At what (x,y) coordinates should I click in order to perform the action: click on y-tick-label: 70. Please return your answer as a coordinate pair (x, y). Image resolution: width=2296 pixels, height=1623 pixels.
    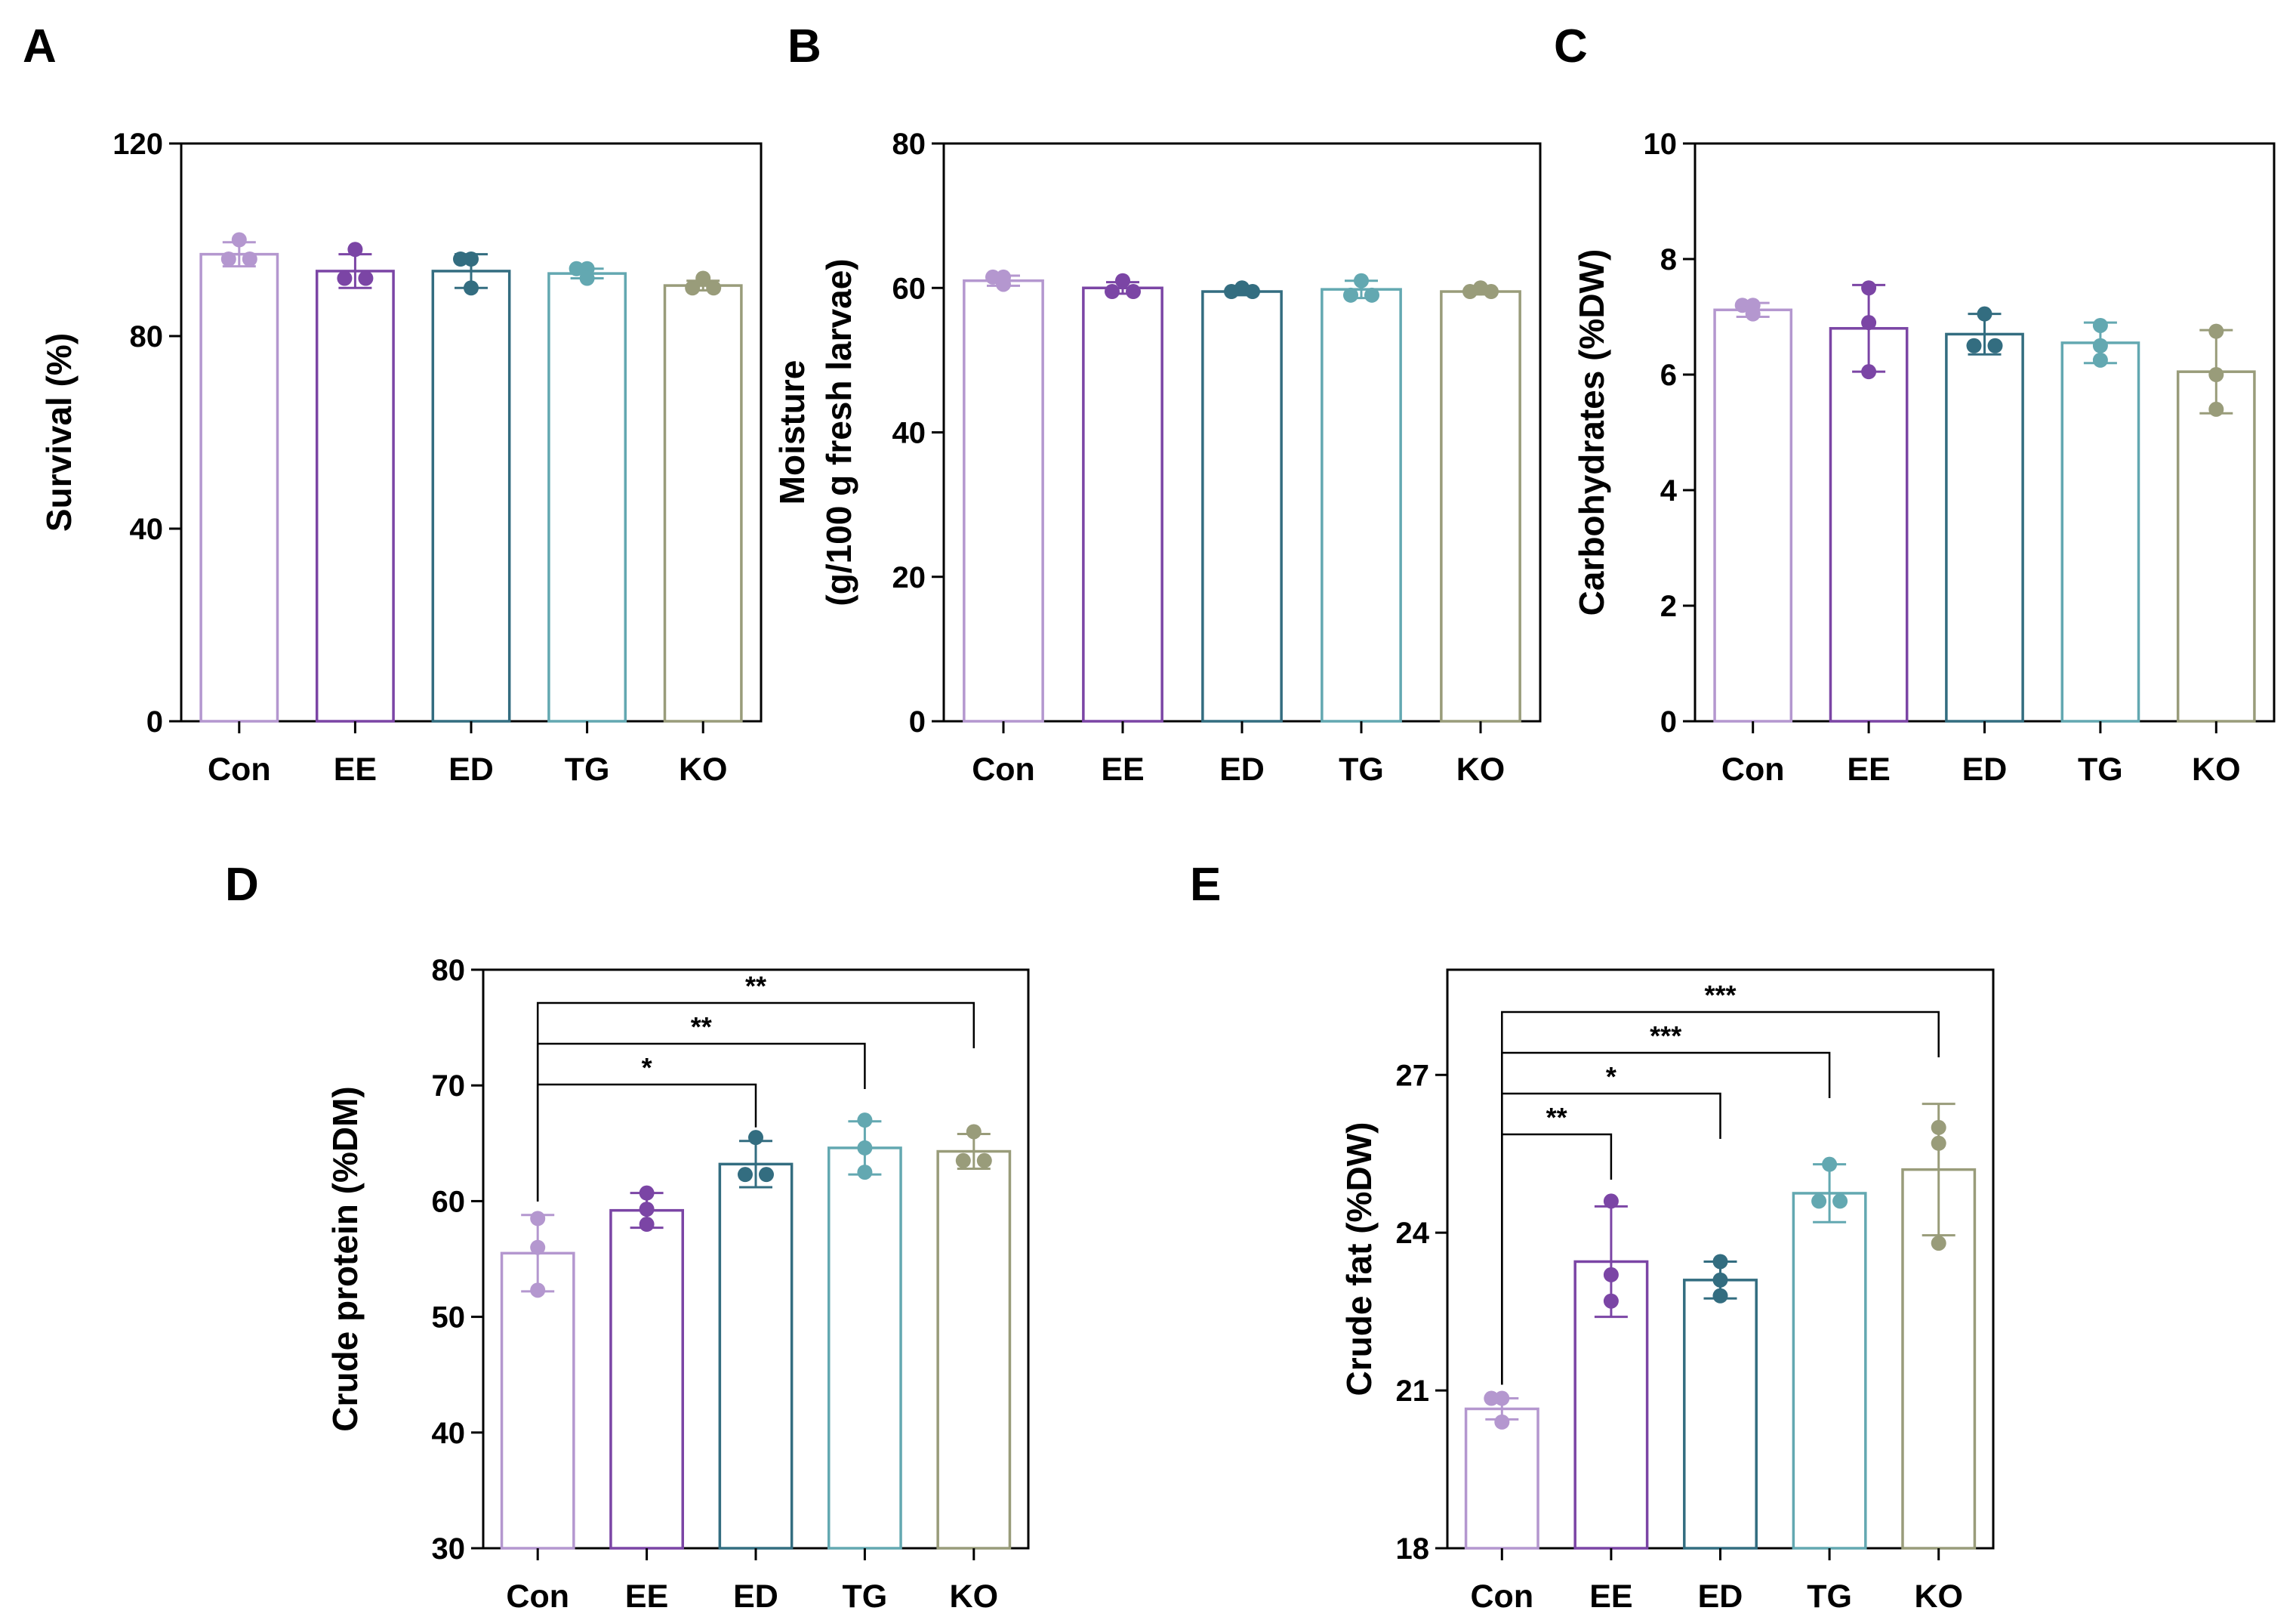
    Looking at the image, I should click on (449, 1086).